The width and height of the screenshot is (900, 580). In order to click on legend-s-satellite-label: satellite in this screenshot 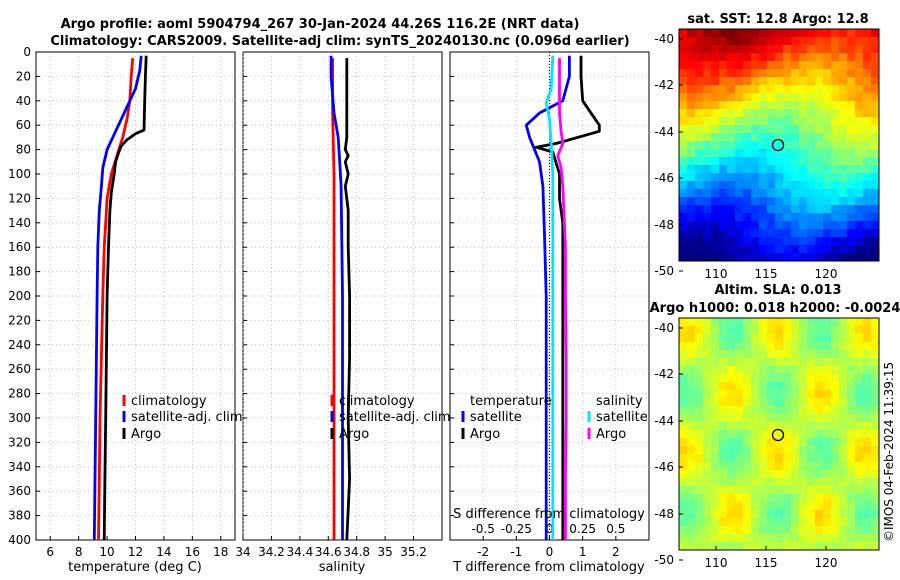, I will do `click(622, 417)`.